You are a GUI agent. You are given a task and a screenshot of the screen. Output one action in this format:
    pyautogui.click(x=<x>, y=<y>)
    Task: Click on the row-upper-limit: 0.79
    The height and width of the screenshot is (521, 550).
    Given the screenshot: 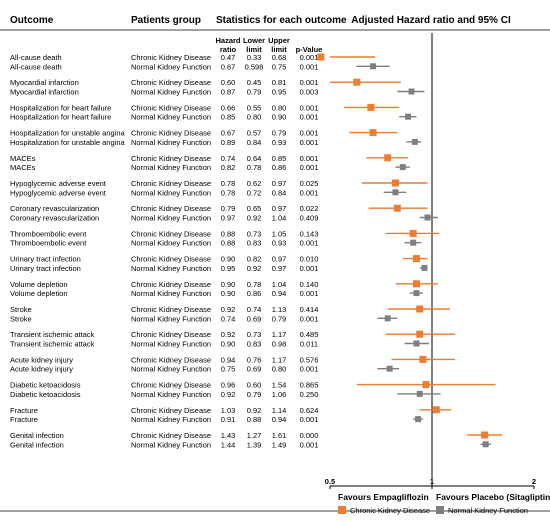 What is the action you would take?
    pyautogui.click(x=279, y=133)
    